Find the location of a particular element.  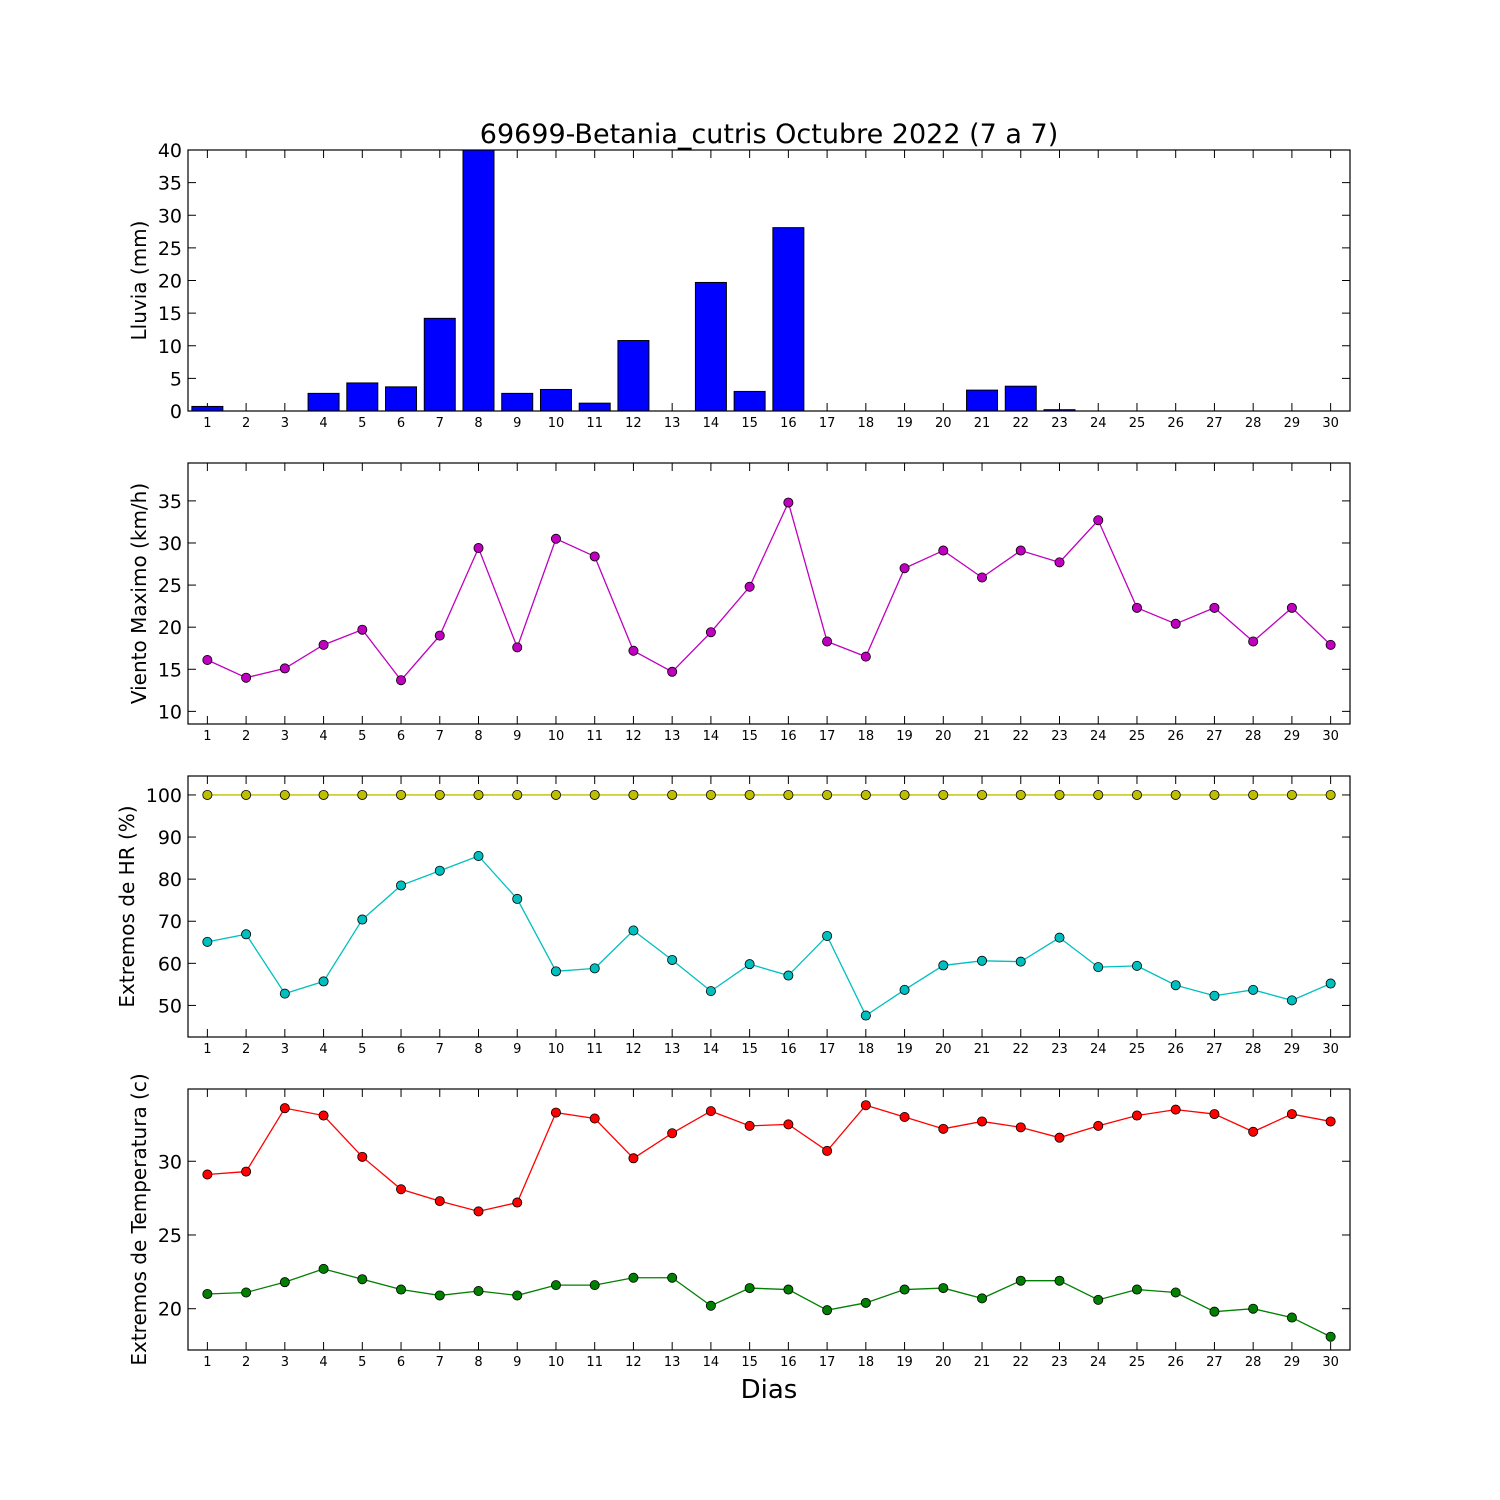

y-tick-label: 90 is located at coordinates (170, 838).